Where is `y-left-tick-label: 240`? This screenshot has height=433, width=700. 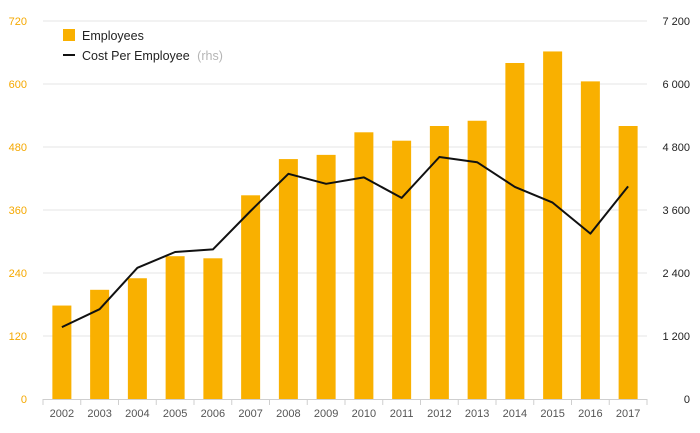 y-left-tick-label: 240 is located at coordinates (18, 274).